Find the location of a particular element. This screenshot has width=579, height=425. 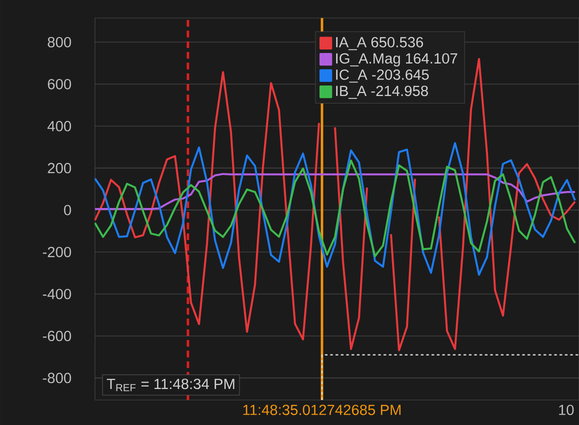

y-tick-label: -200 is located at coordinates (57, 252).